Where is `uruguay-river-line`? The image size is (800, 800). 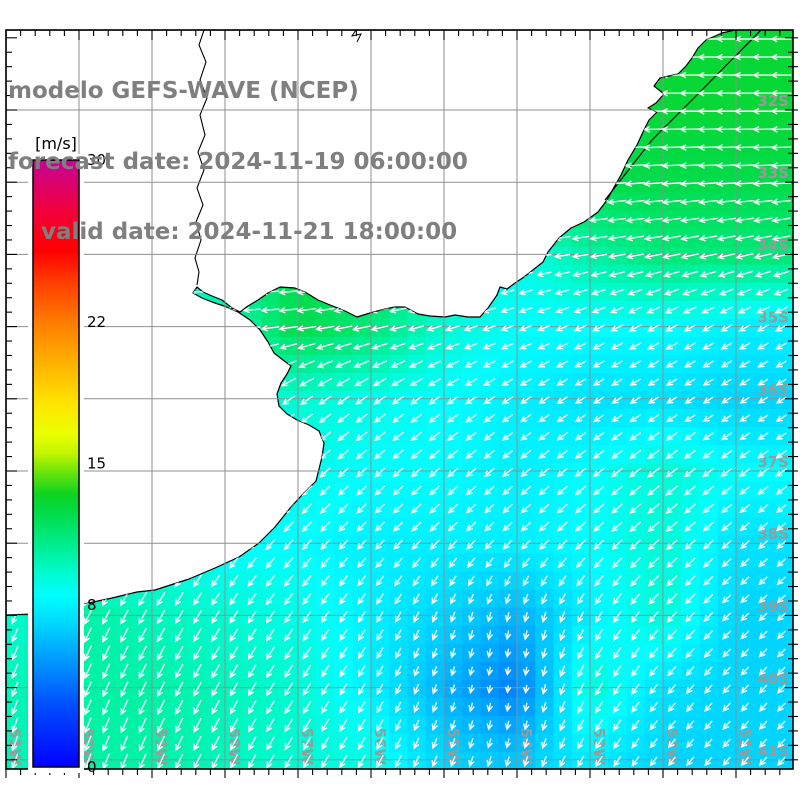
uruguay-river-line is located at coordinates (201, 158).